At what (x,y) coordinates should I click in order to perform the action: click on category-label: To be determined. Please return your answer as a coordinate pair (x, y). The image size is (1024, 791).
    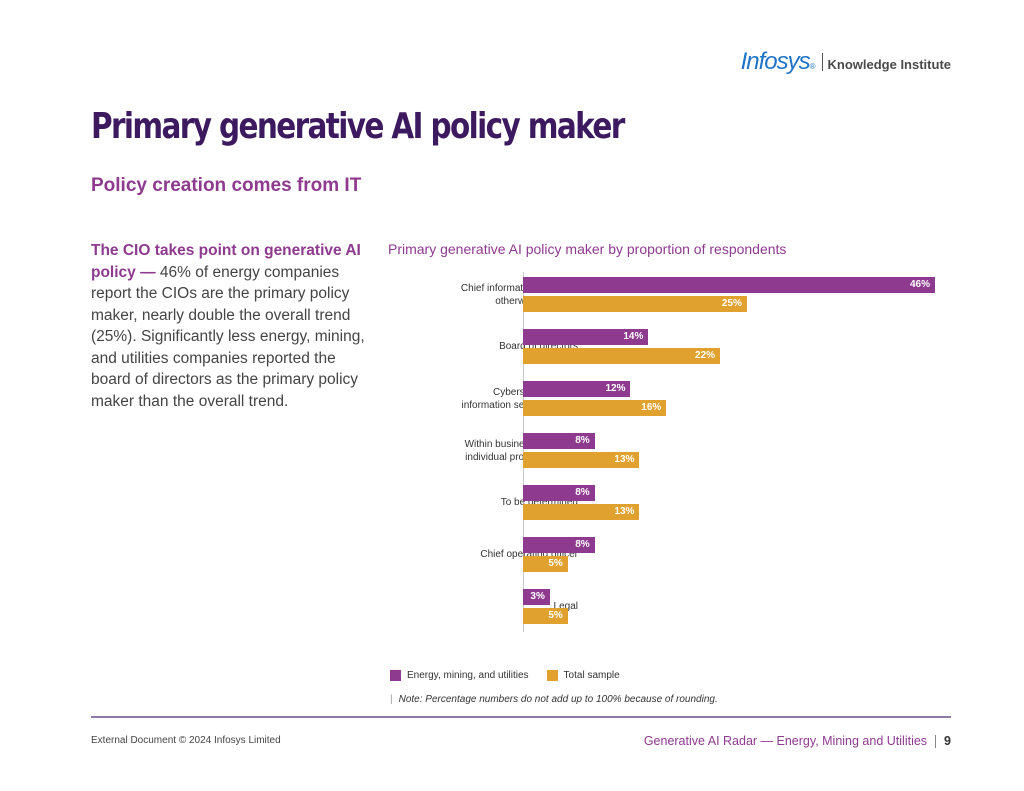
    Looking at the image, I should click on (539, 502).